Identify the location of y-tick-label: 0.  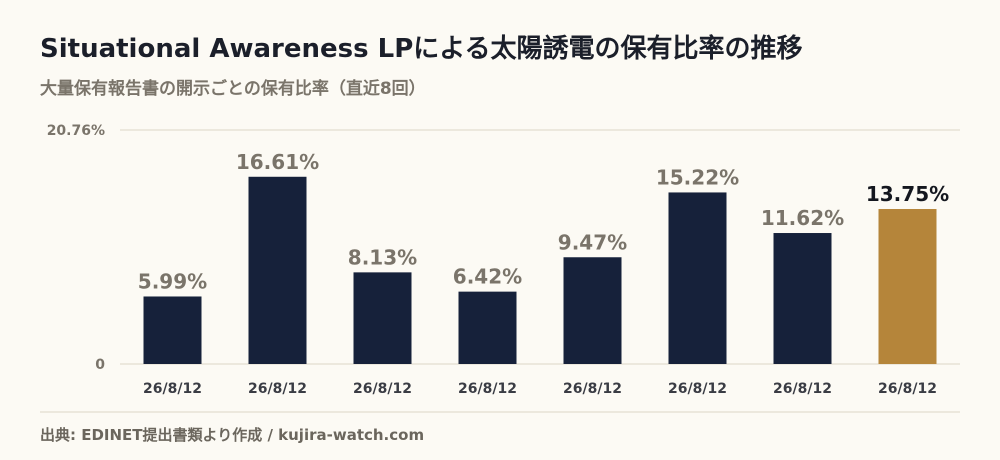
(100, 365).